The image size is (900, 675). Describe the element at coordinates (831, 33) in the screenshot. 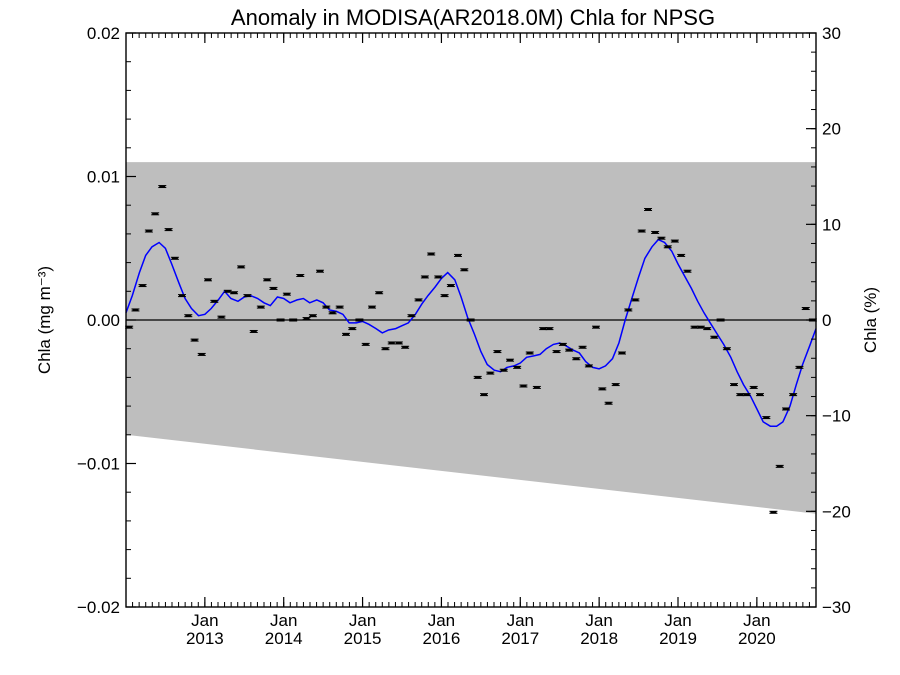

I see `right-tick-label: 30` at that location.